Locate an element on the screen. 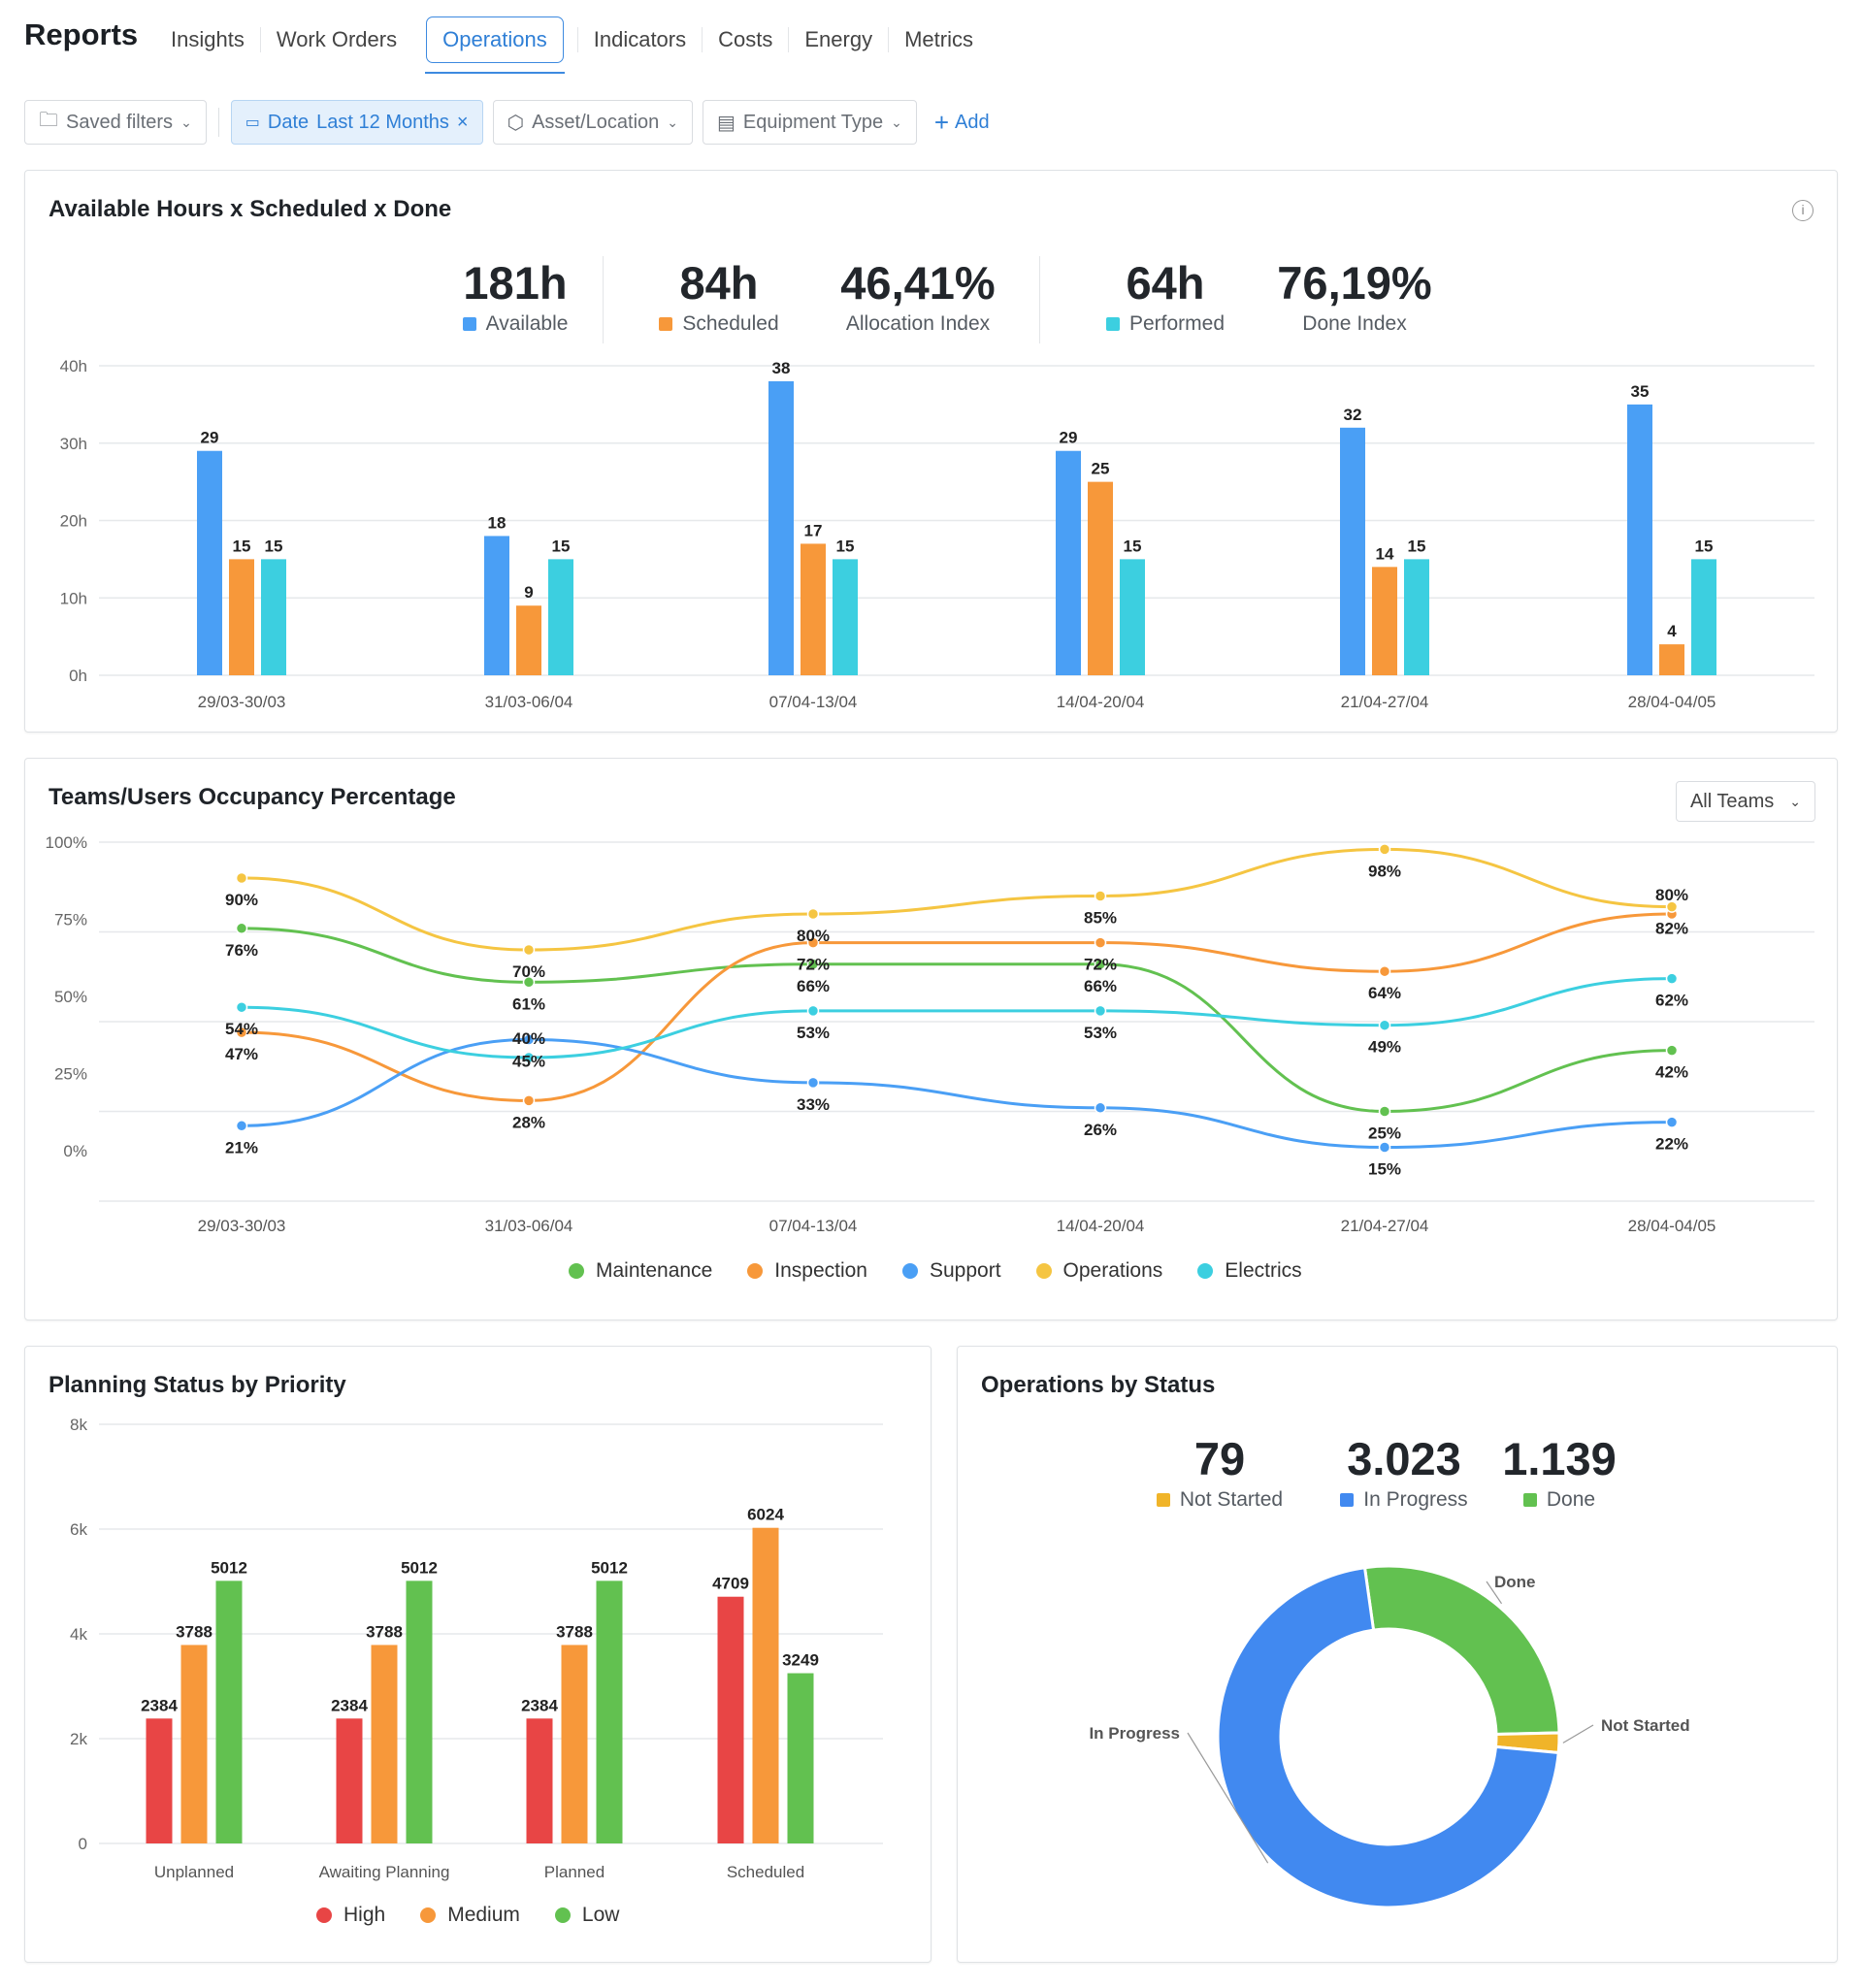 Image resolution: width=1863 pixels, height=1988 pixels. x-tick-label: 31/03-06/04 is located at coordinates (529, 702).